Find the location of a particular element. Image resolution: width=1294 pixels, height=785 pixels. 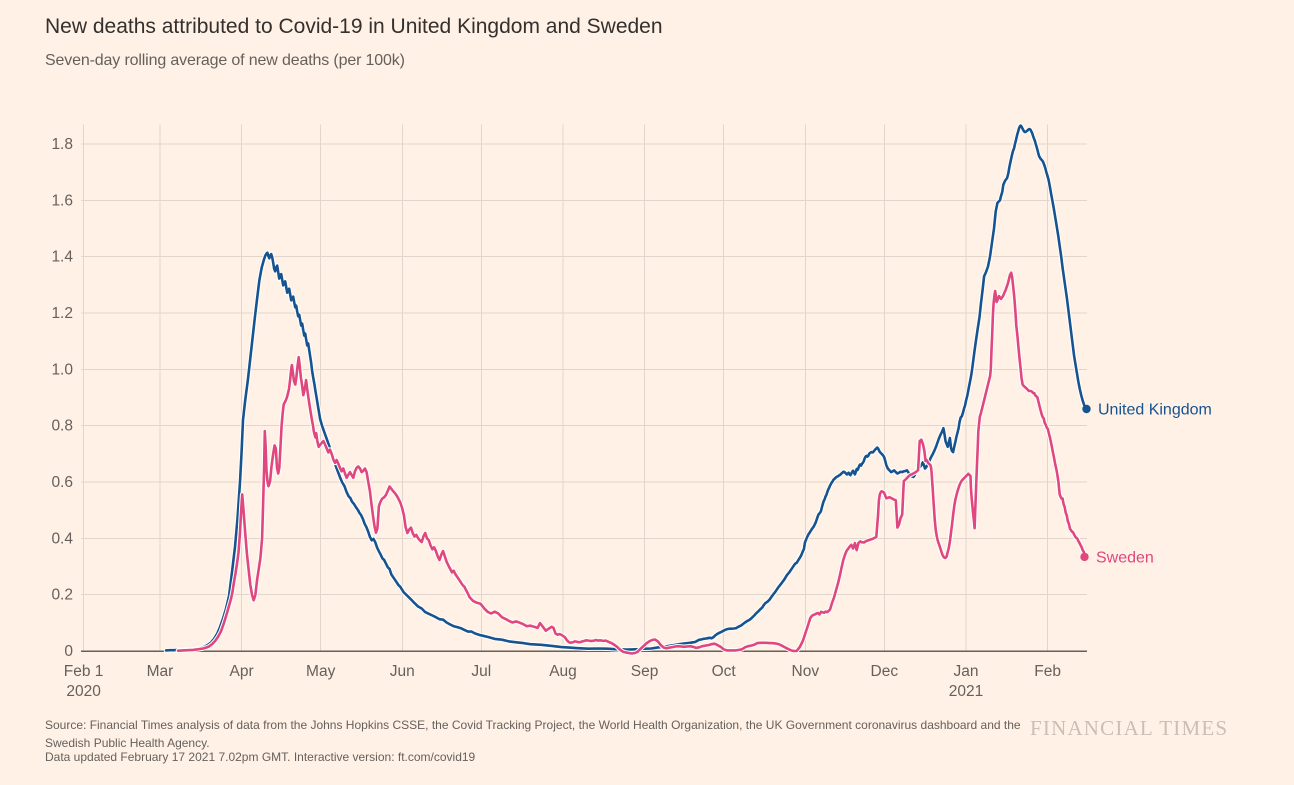

svg-text: 1.0 is located at coordinates (62, 369).